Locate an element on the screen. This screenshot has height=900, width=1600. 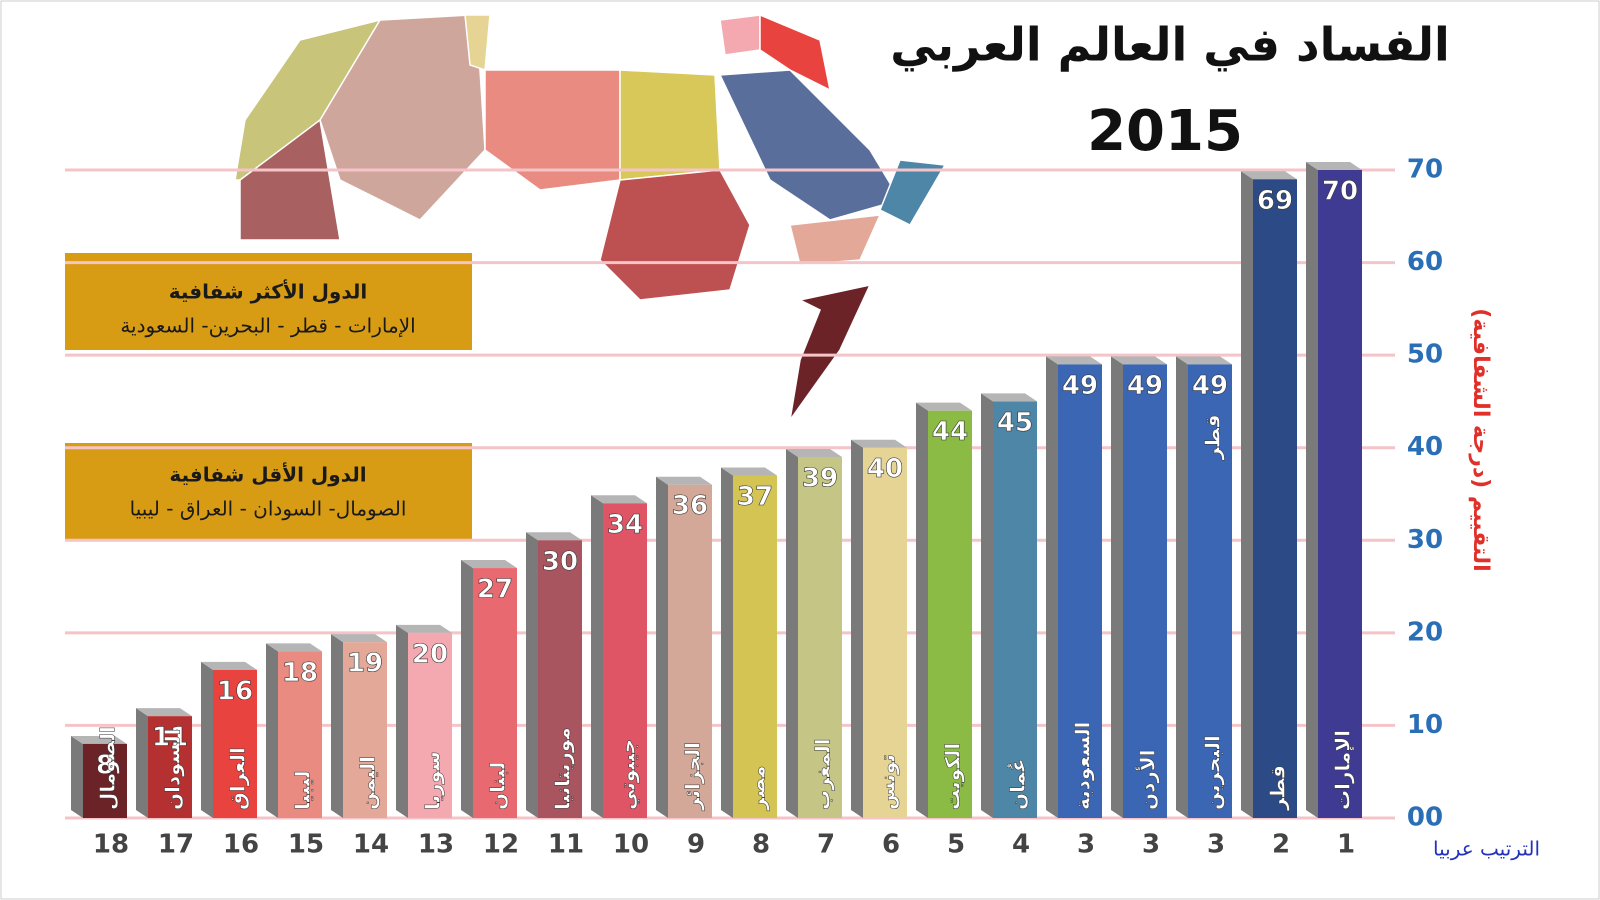
category-label: سوريا is located at coordinates (433, 780).